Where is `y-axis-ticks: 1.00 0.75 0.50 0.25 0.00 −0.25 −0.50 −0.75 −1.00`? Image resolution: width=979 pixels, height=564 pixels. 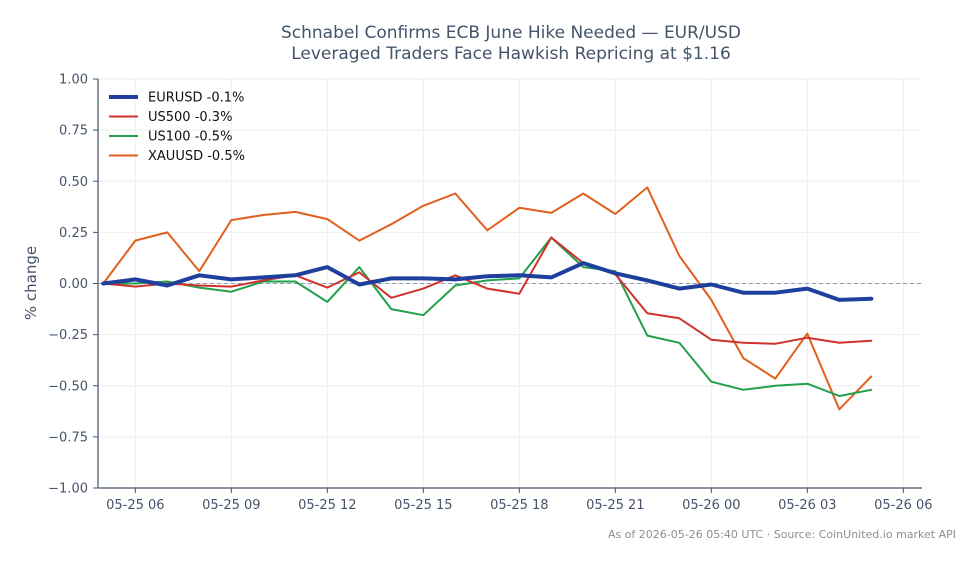 y-axis-ticks: 1.00 0.75 0.50 0.25 0.00 −0.25 −0.50 −0.75 −1.00 is located at coordinates (73, 285).